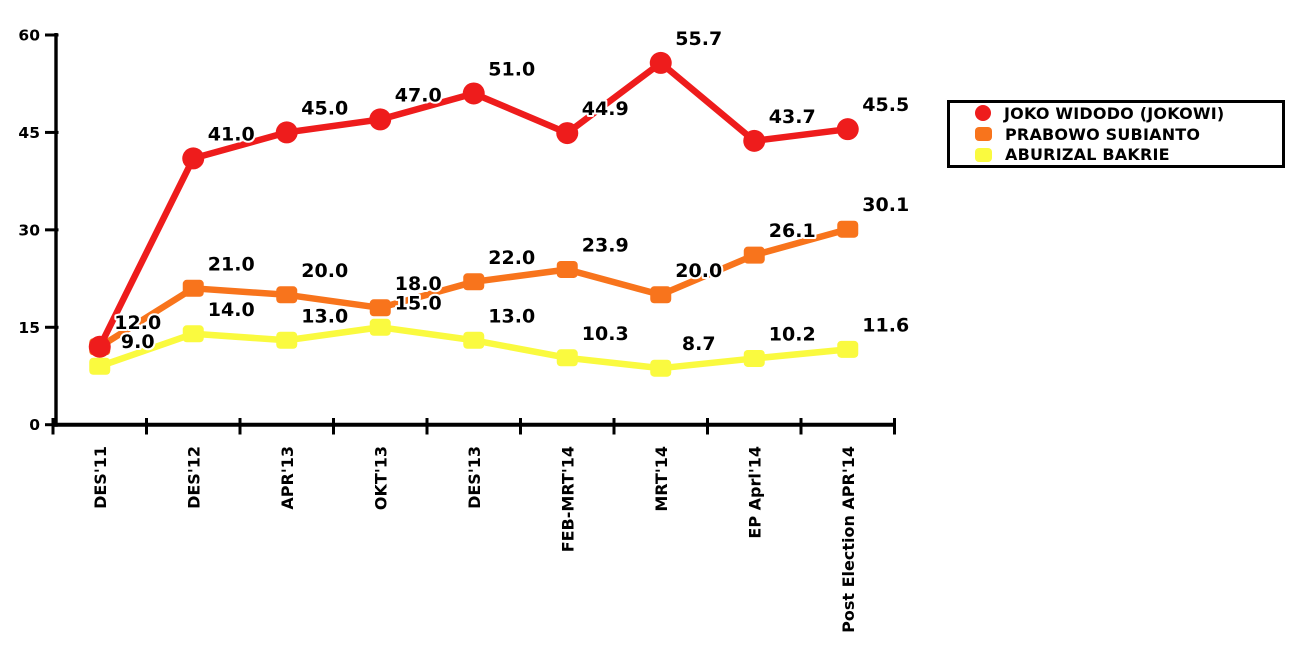 The width and height of the screenshot is (1300, 670). What do you see at coordinates (792, 334) in the screenshot?
I see `value-label: 10.2` at bounding box center [792, 334].